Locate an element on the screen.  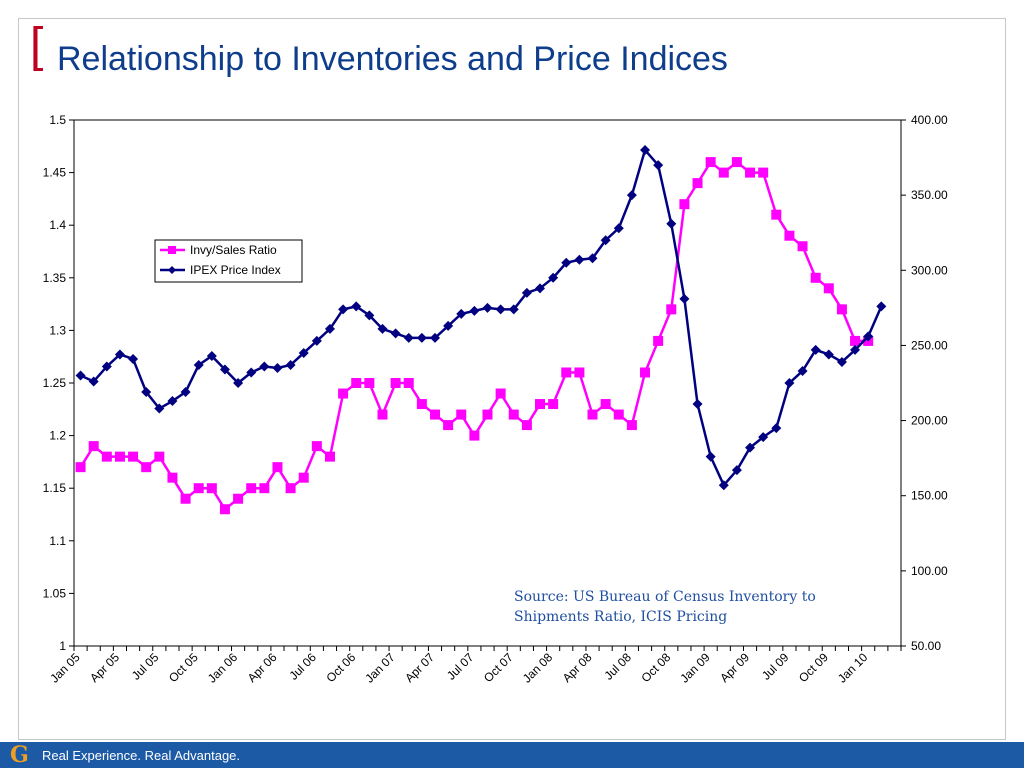
footer-tagline: Real Experience. Real Advantage. is located at coordinates (141, 755).